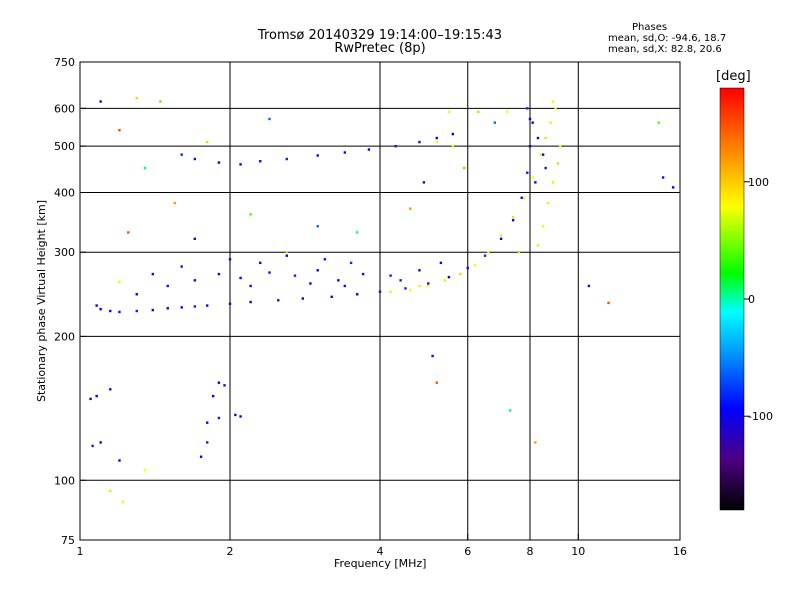 The height and width of the screenshot is (600, 800). I want to click on x-tick-label: 16, so click(680, 551).